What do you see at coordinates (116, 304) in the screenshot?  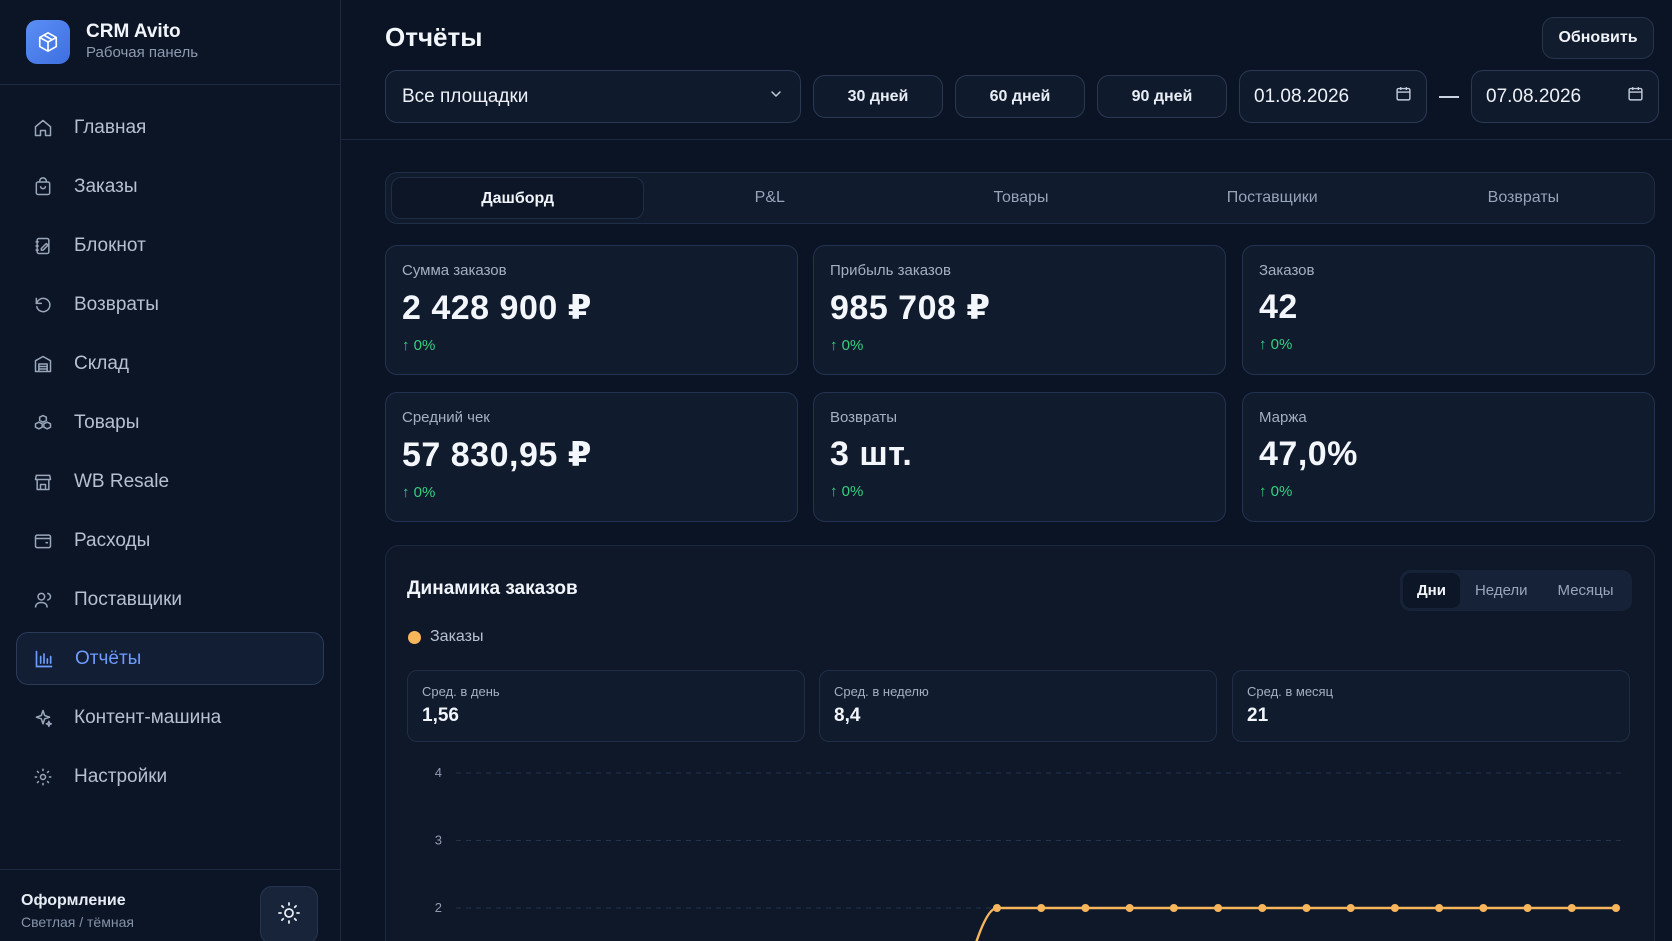 I see `sidebar-item-label: Возвраты` at bounding box center [116, 304].